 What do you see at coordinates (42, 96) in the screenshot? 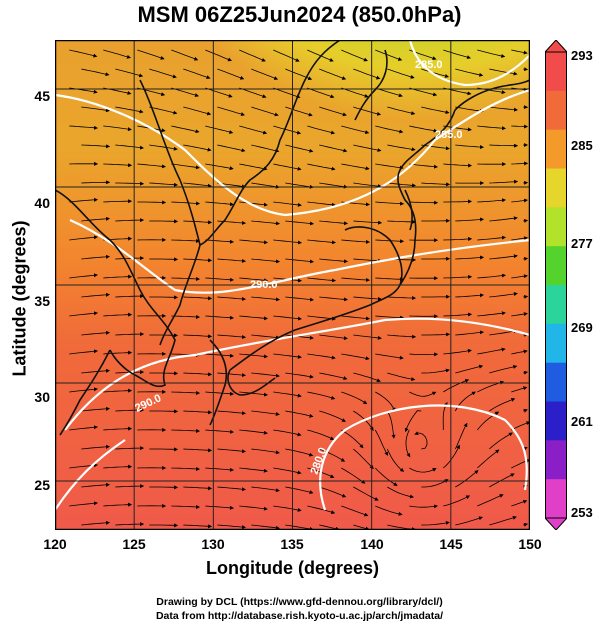
I see `y-tick-label: 45` at bounding box center [42, 96].